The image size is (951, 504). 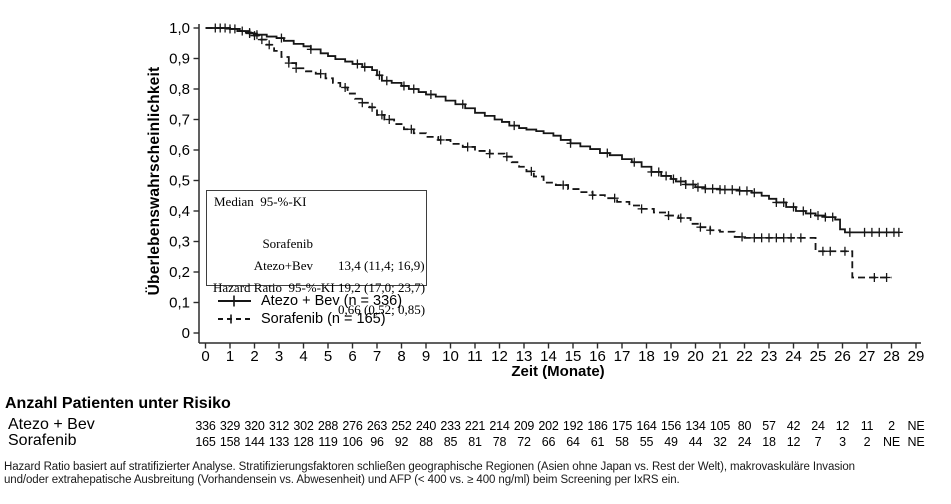 What do you see at coordinates (328, 426) in the screenshot?
I see `risk-count: 288` at bounding box center [328, 426].